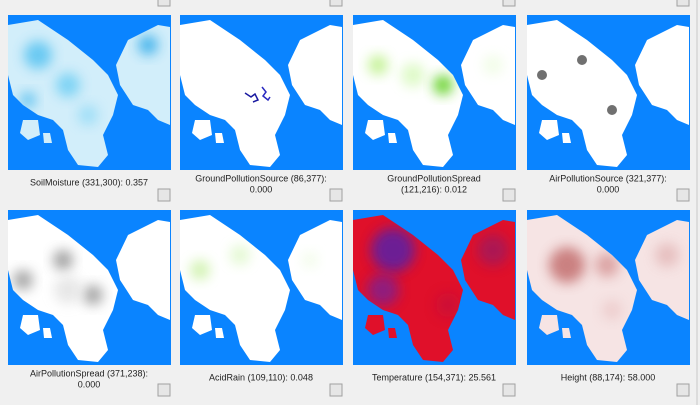  Describe the element at coordinates (261, 178) in the screenshot. I see `tile-label: GroundPollutionSource (86,377):` at that location.